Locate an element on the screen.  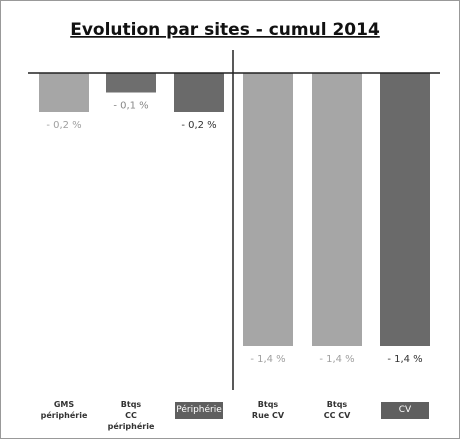
x-tick-label: Périphérie is located at coordinates (199, 410).